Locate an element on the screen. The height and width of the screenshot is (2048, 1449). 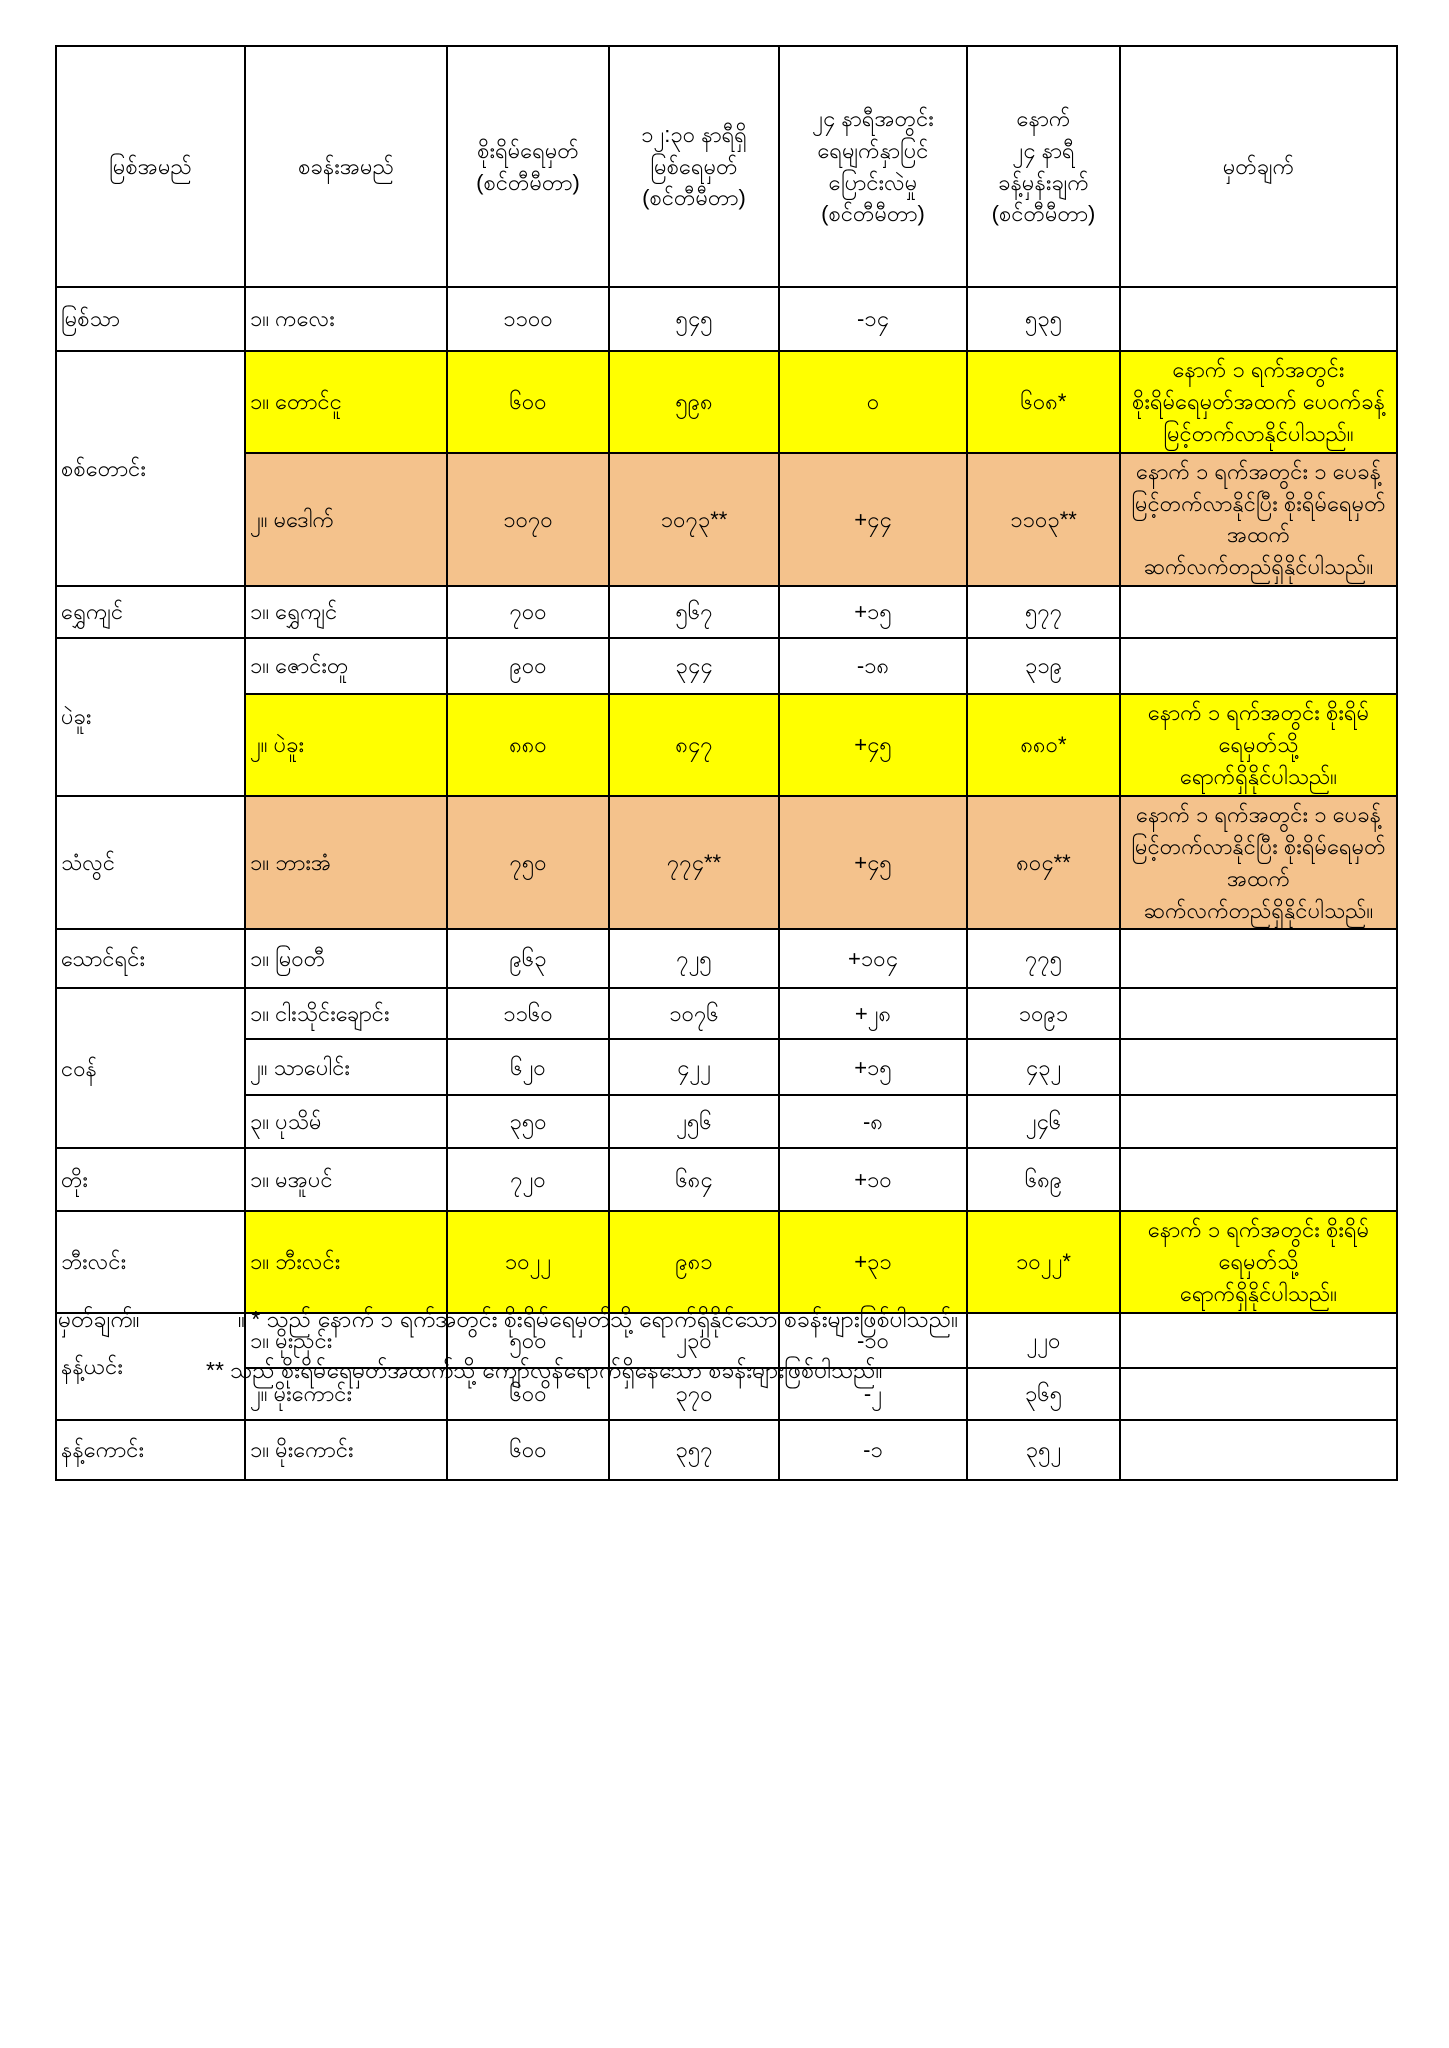
danger-level-cell: ၇၂၀ is located at coordinates (528, 1180).